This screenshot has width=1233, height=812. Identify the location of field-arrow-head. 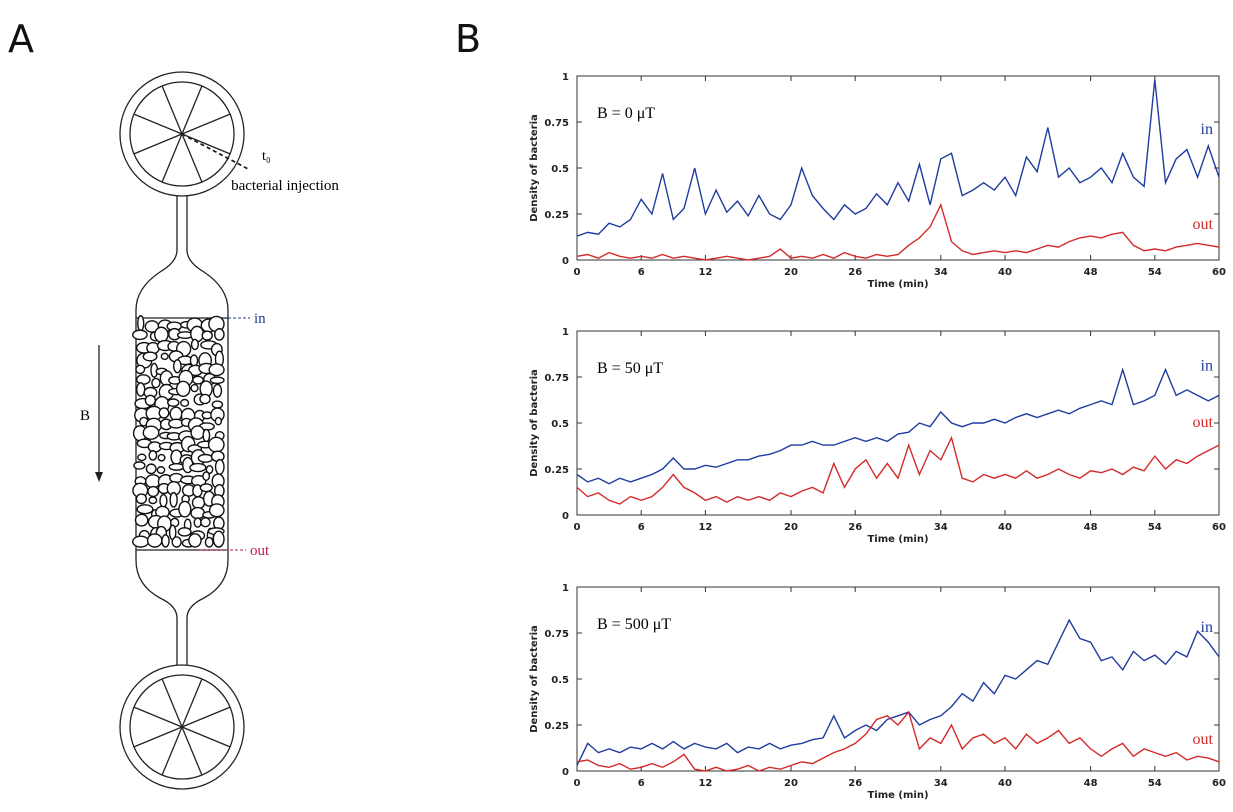
(99, 477).